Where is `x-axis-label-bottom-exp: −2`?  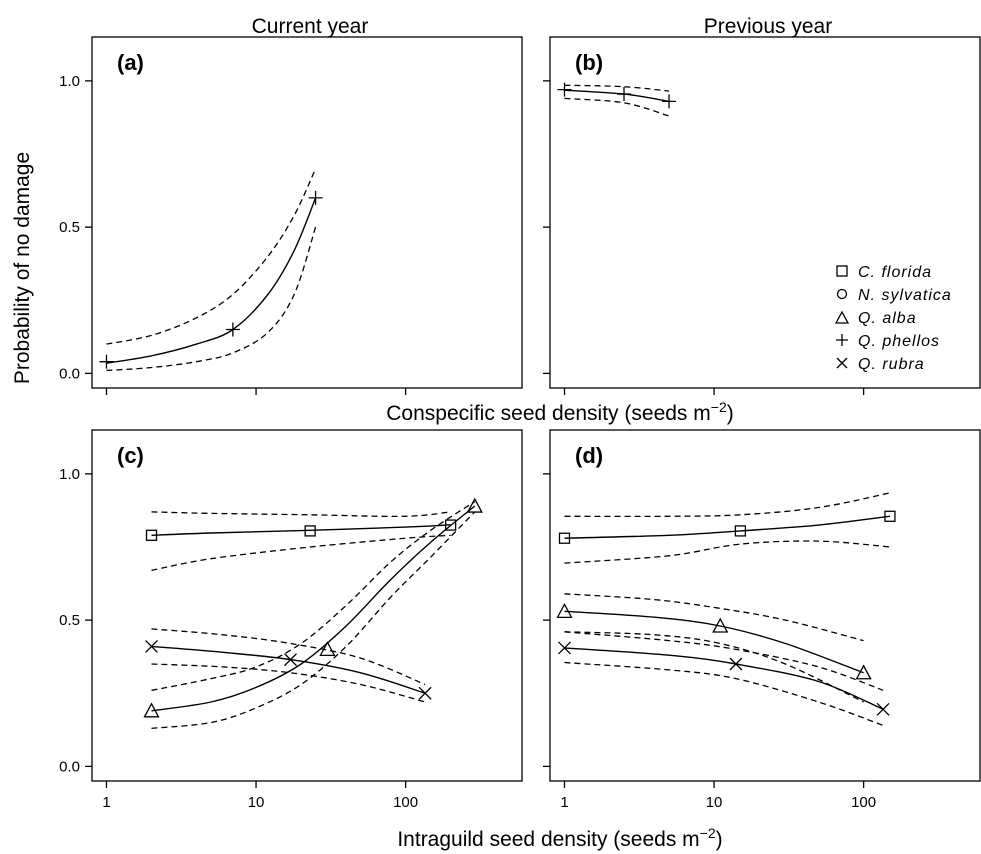
x-axis-label-bottom-exp: −2 is located at coordinates (708, 833).